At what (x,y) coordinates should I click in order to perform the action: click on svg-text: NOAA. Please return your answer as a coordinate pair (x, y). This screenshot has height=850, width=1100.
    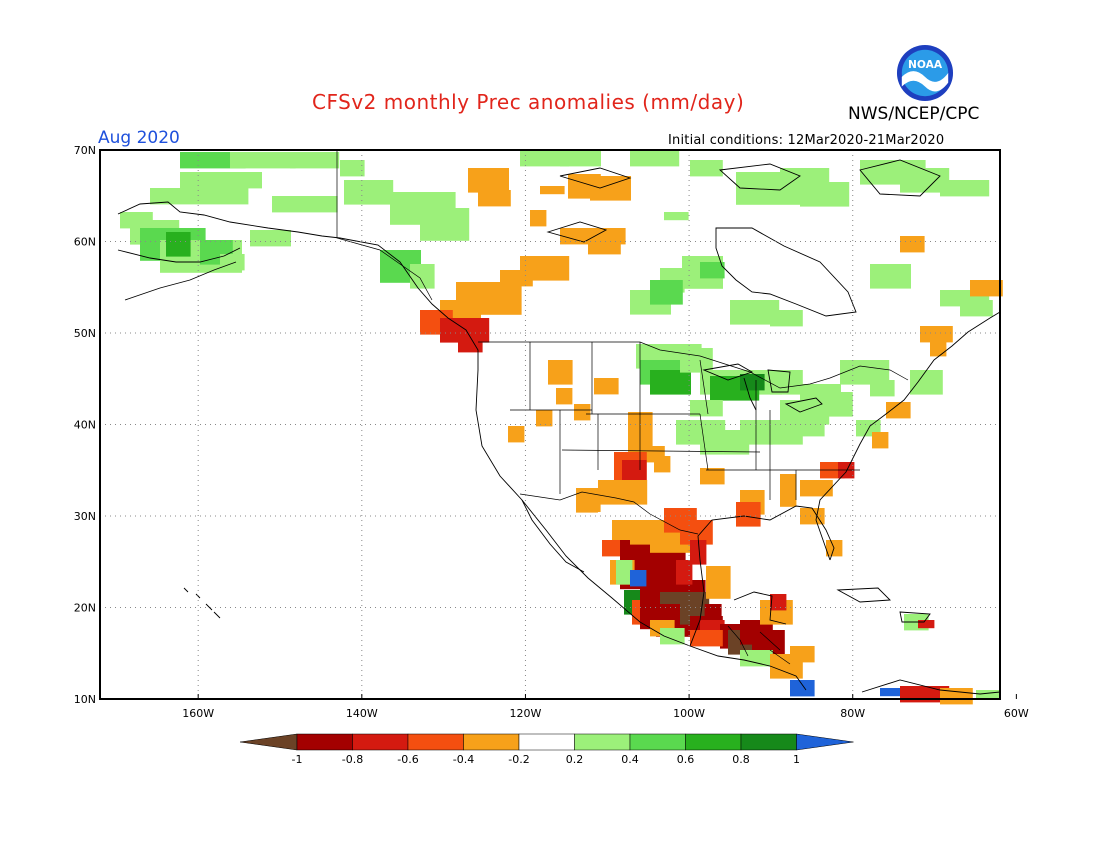
    Looking at the image, I should click on (925, 64).